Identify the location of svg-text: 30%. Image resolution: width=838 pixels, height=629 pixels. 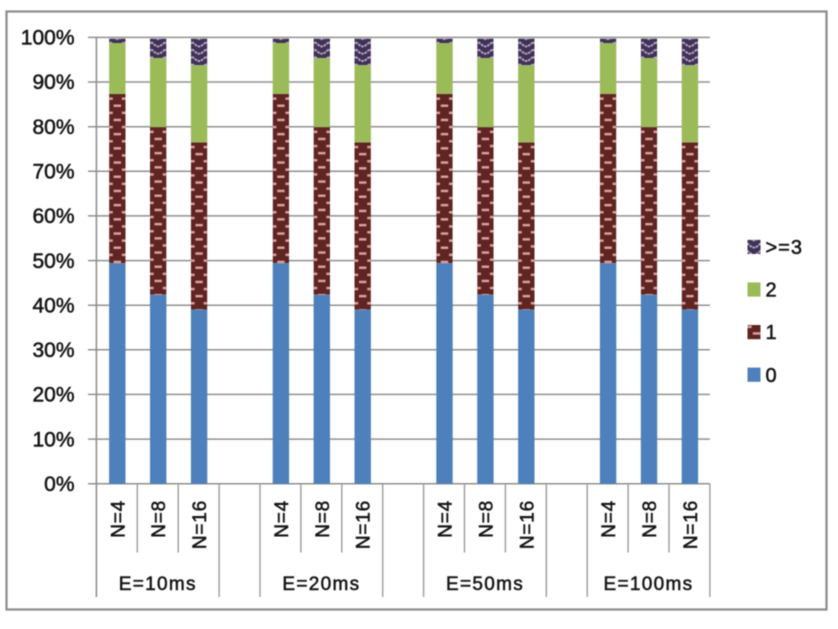
(53, 350).